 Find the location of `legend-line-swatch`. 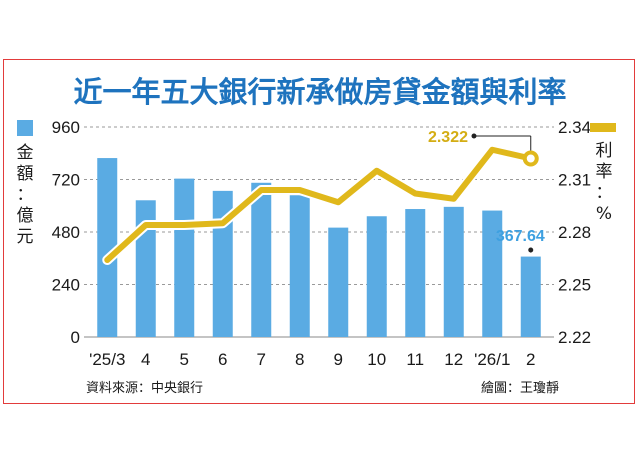

legend-line-swatch is located at coordinates (603, 127).